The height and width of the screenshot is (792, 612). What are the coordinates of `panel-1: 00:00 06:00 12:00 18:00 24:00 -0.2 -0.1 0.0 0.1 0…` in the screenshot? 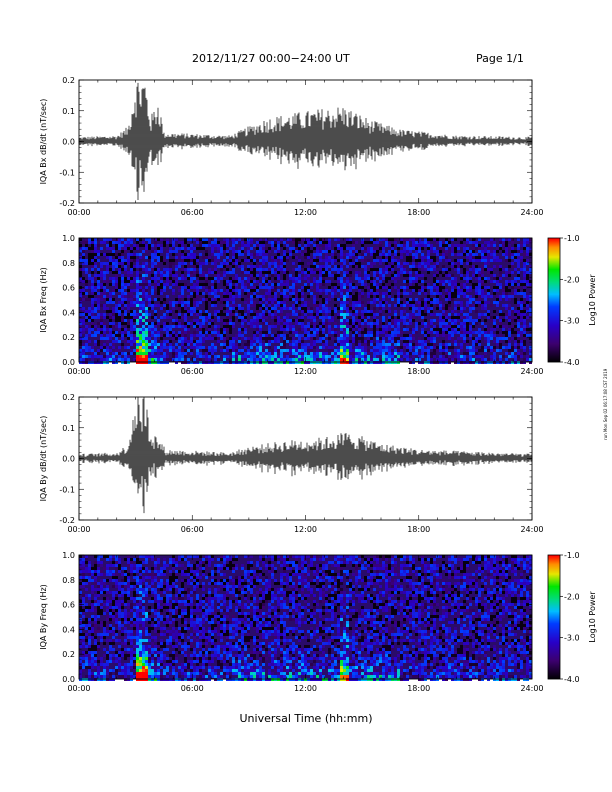 It's located at (291, 146).